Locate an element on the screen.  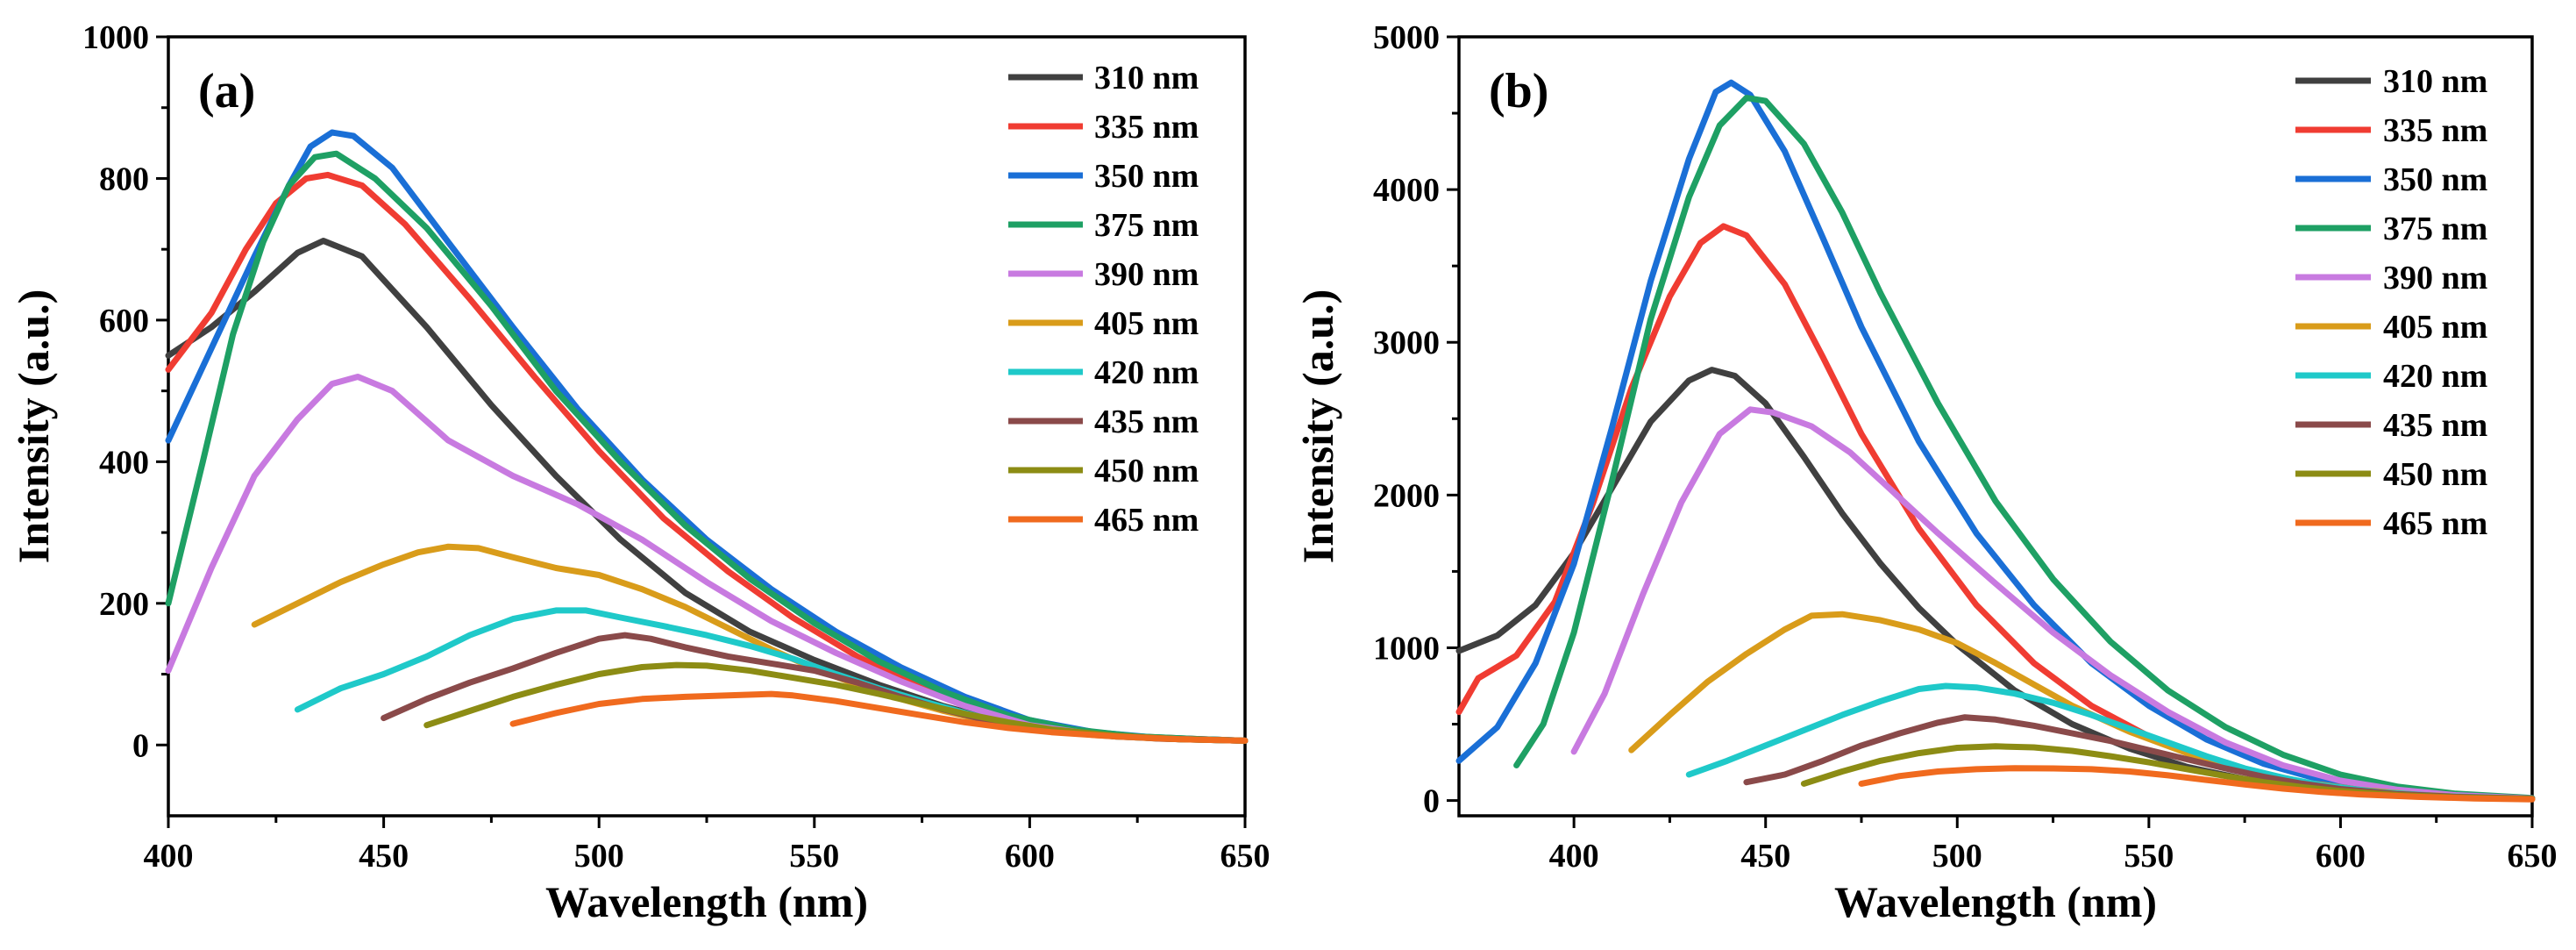
chart-b-x-tick-label: 650 is located at coordinates (2533, 856).